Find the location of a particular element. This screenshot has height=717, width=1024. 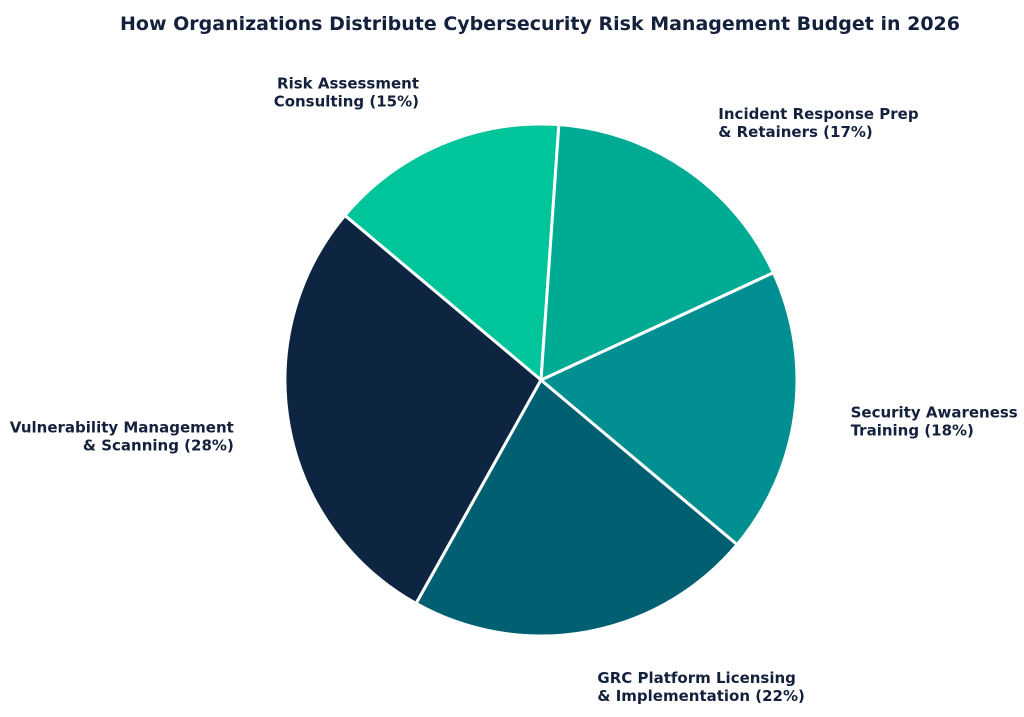

slice-label-2: Vulnerability Management & Scanning (28%) is located at coordinates (122, 436).